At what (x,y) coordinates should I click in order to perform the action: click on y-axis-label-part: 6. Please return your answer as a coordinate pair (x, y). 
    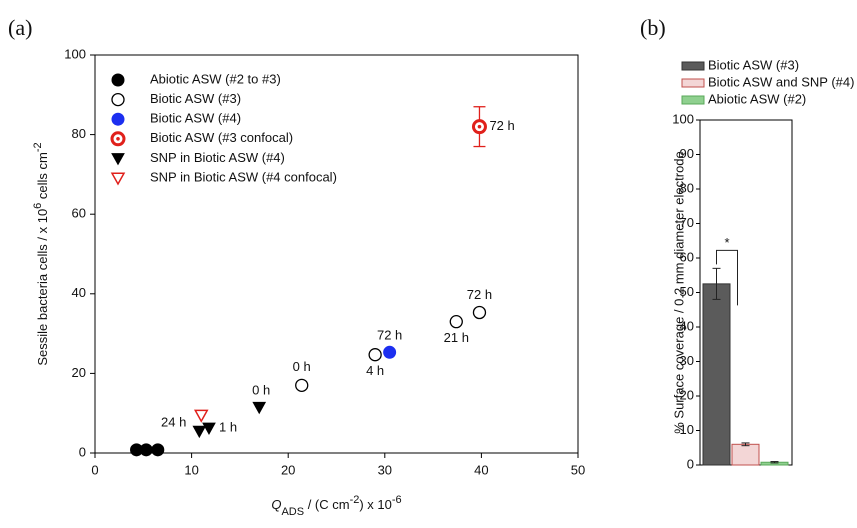
    Looking at the image, I should click on (38, 206).